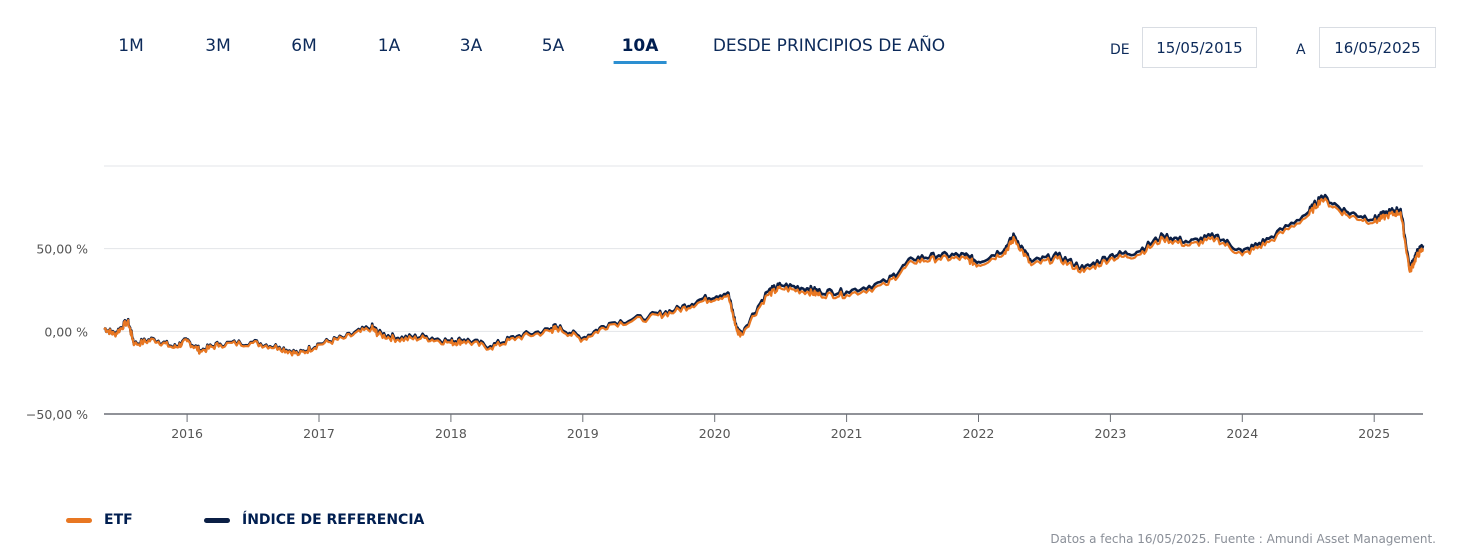  Describe the element at coordinates (217, 520) in the screenshot. I see `legend-index-swatch` at that location.